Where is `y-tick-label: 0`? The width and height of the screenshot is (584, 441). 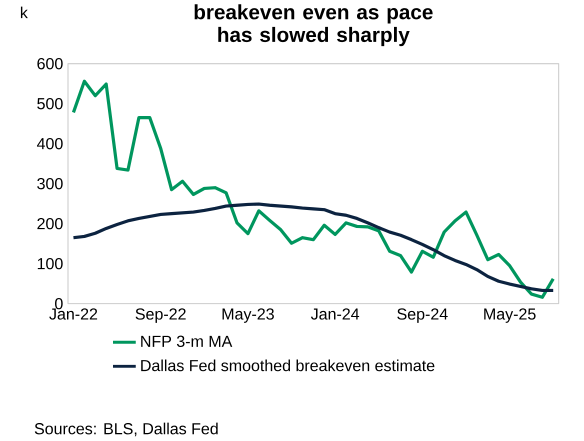 y-tick-label: 0 is located at coordinates (59, 304).